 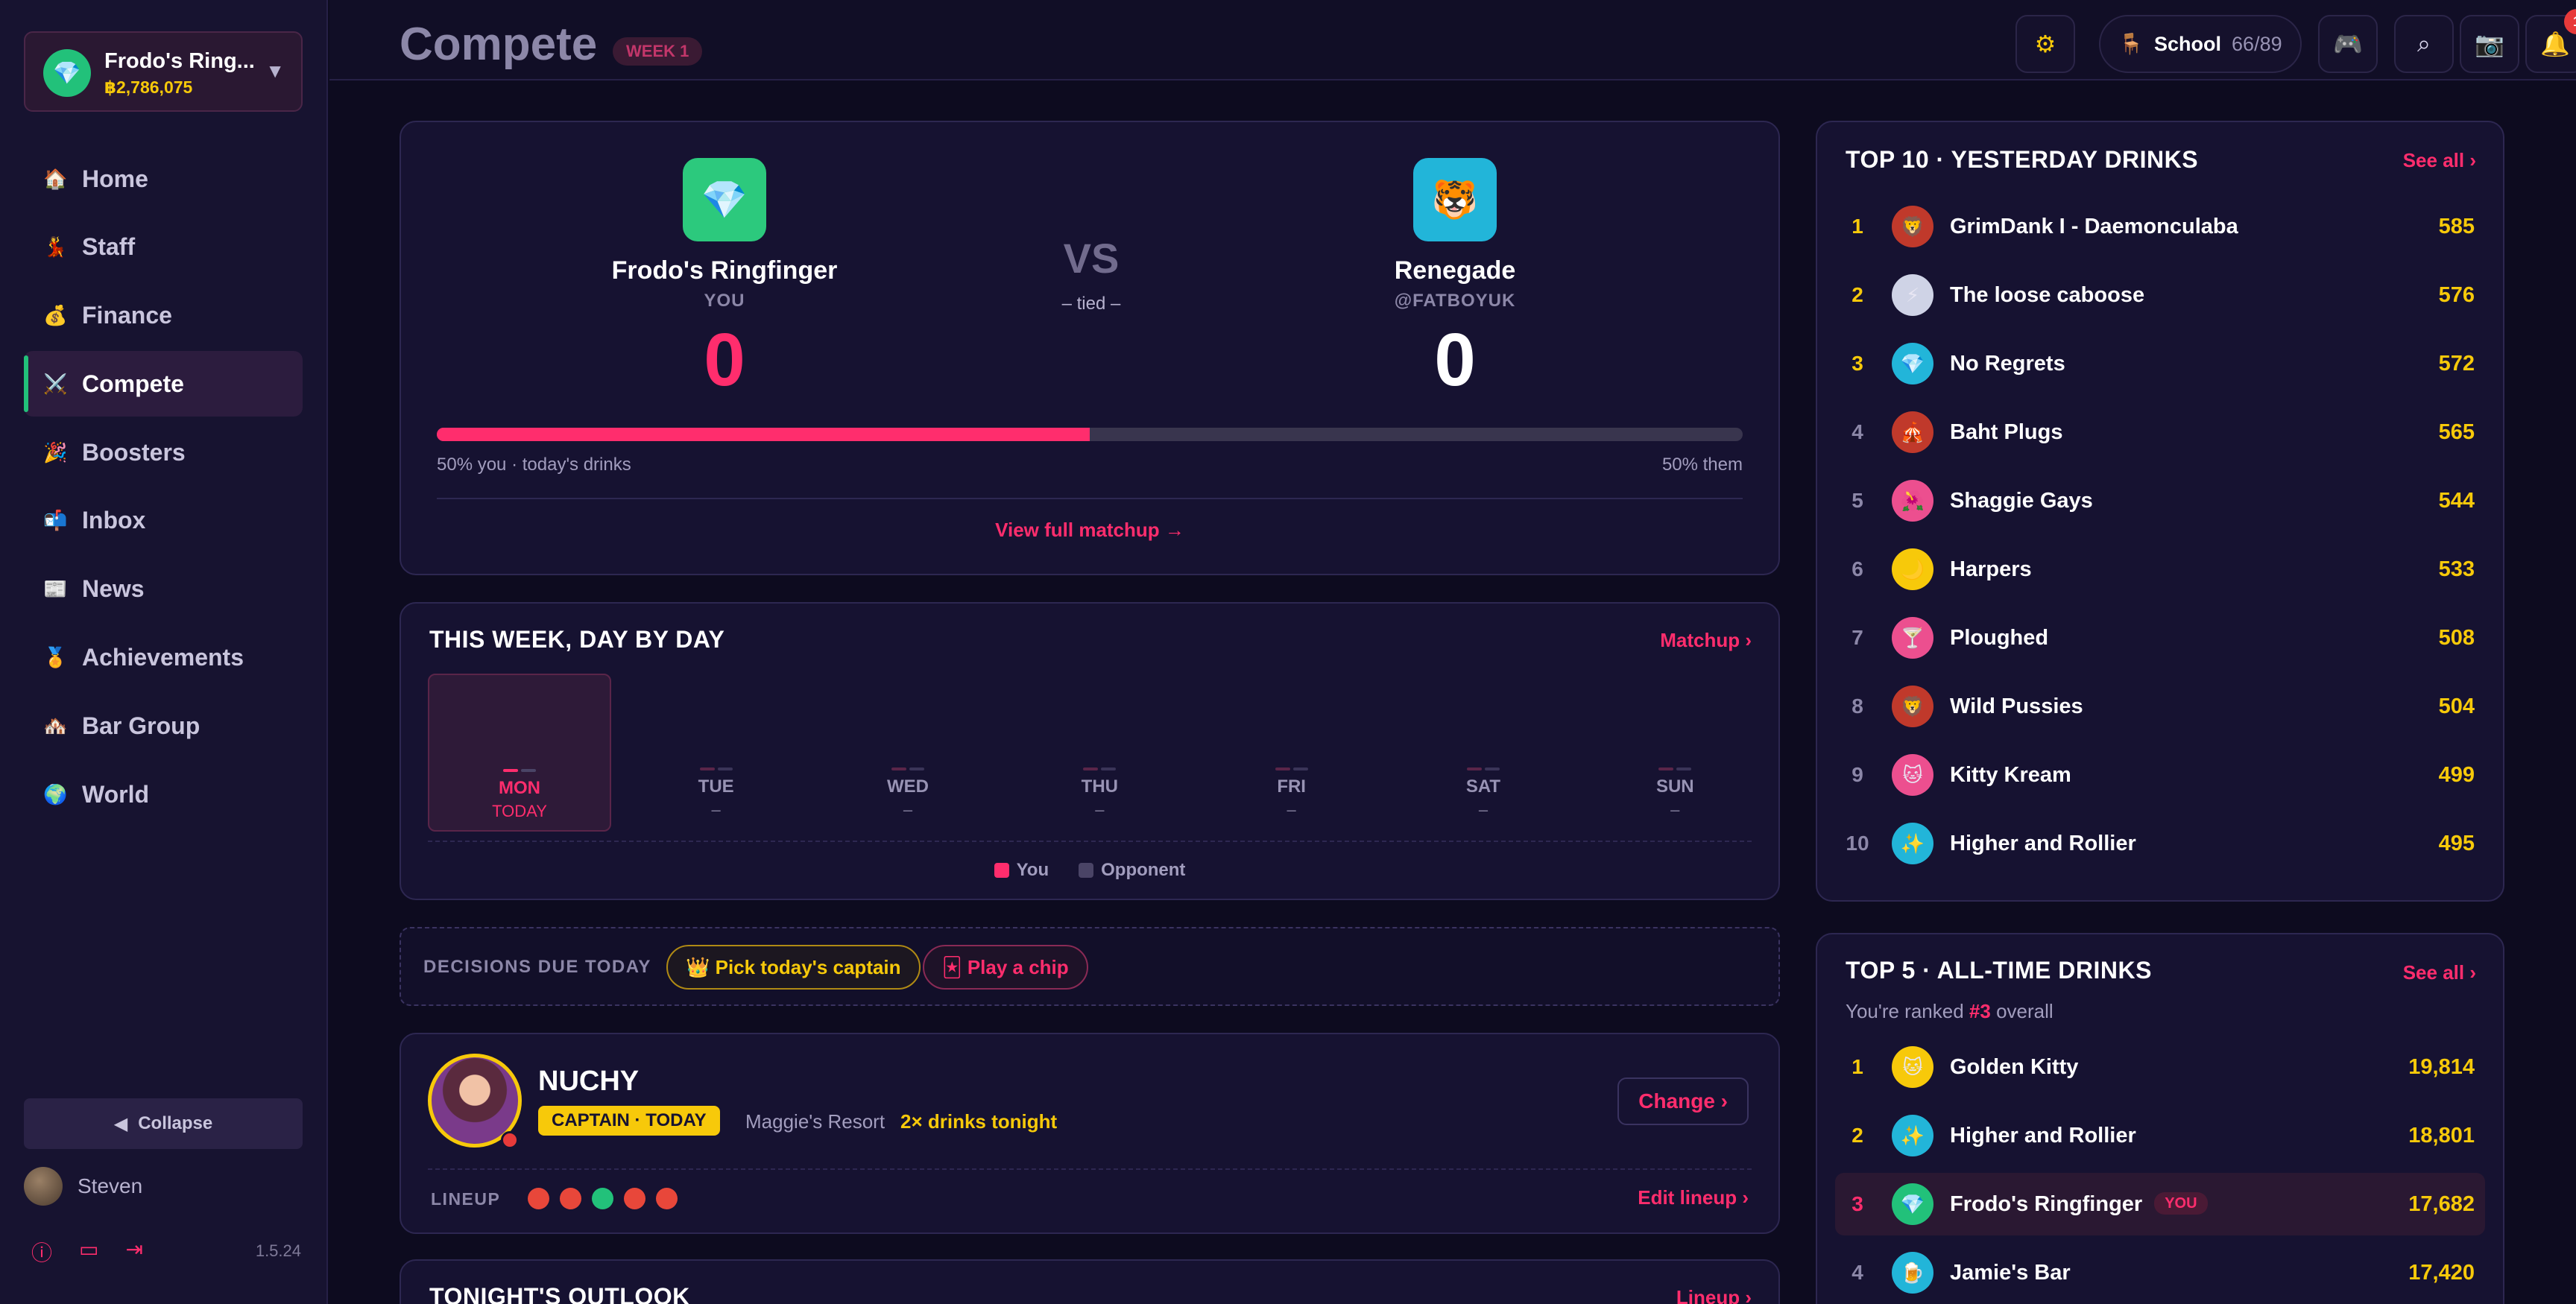 I want to click on newspaper-icon: 📰, so click(x=56, y=589).